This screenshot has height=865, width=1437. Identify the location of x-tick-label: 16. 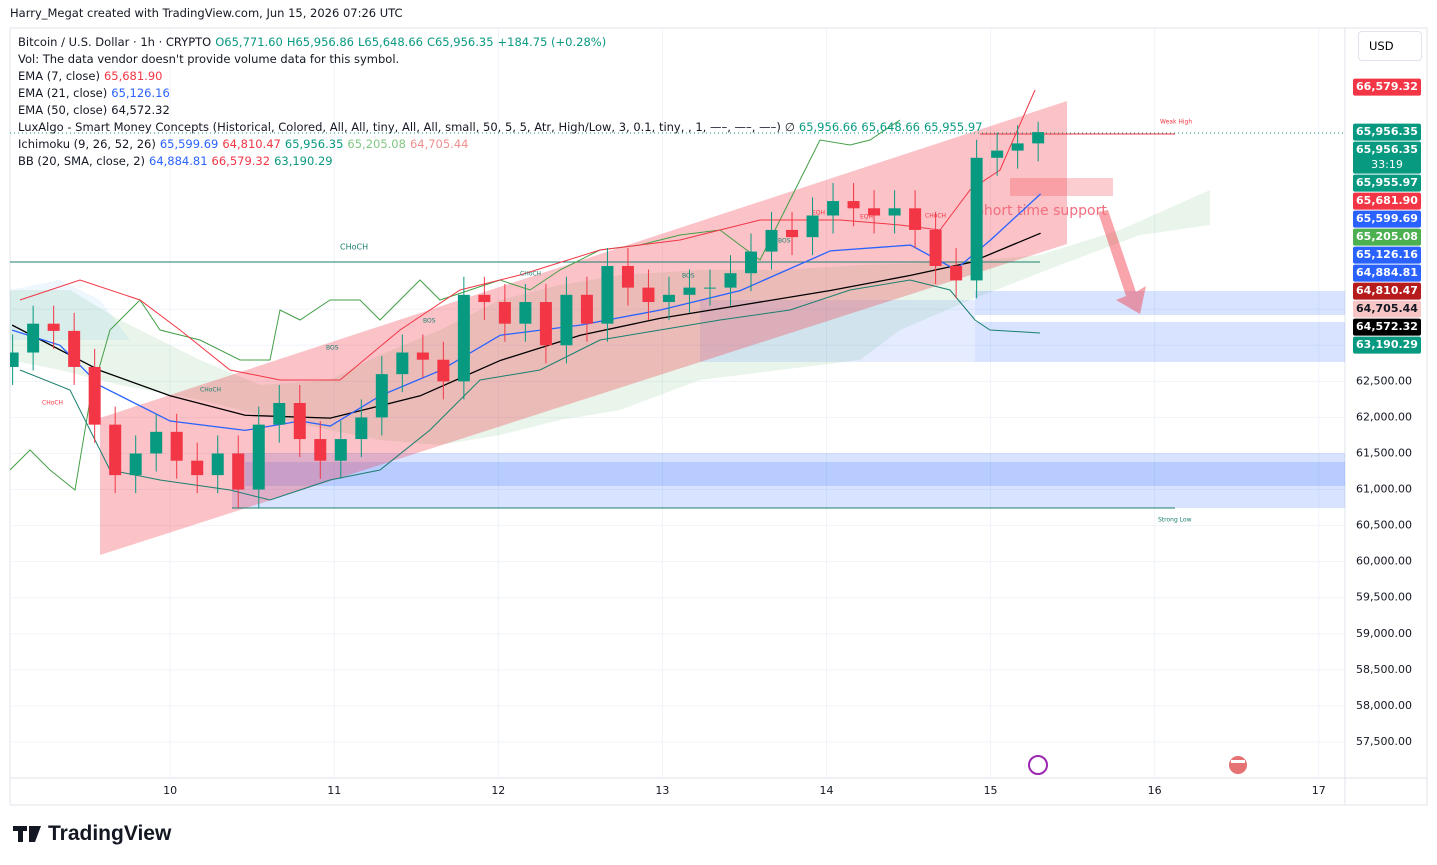
(1155, 790).